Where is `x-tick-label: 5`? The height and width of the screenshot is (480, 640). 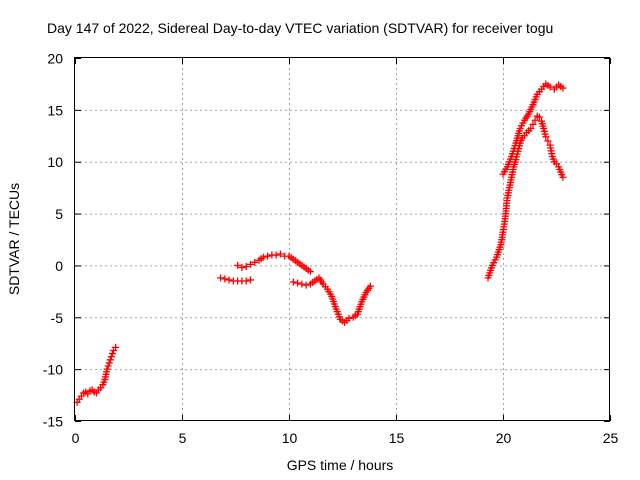
x-tick-label: 5 is located at coordinates (183, 438).